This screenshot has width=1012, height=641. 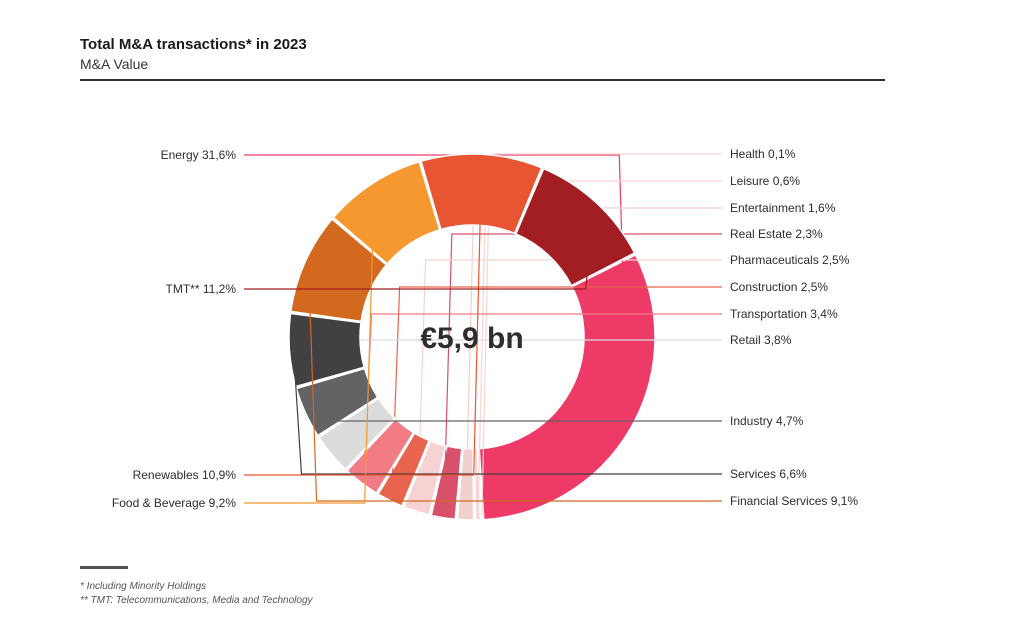 What do you see at coordinates (761, 340) in the screenshot?
I see `label-retail: Retail 3,8%` at bounding box center [761, 340].